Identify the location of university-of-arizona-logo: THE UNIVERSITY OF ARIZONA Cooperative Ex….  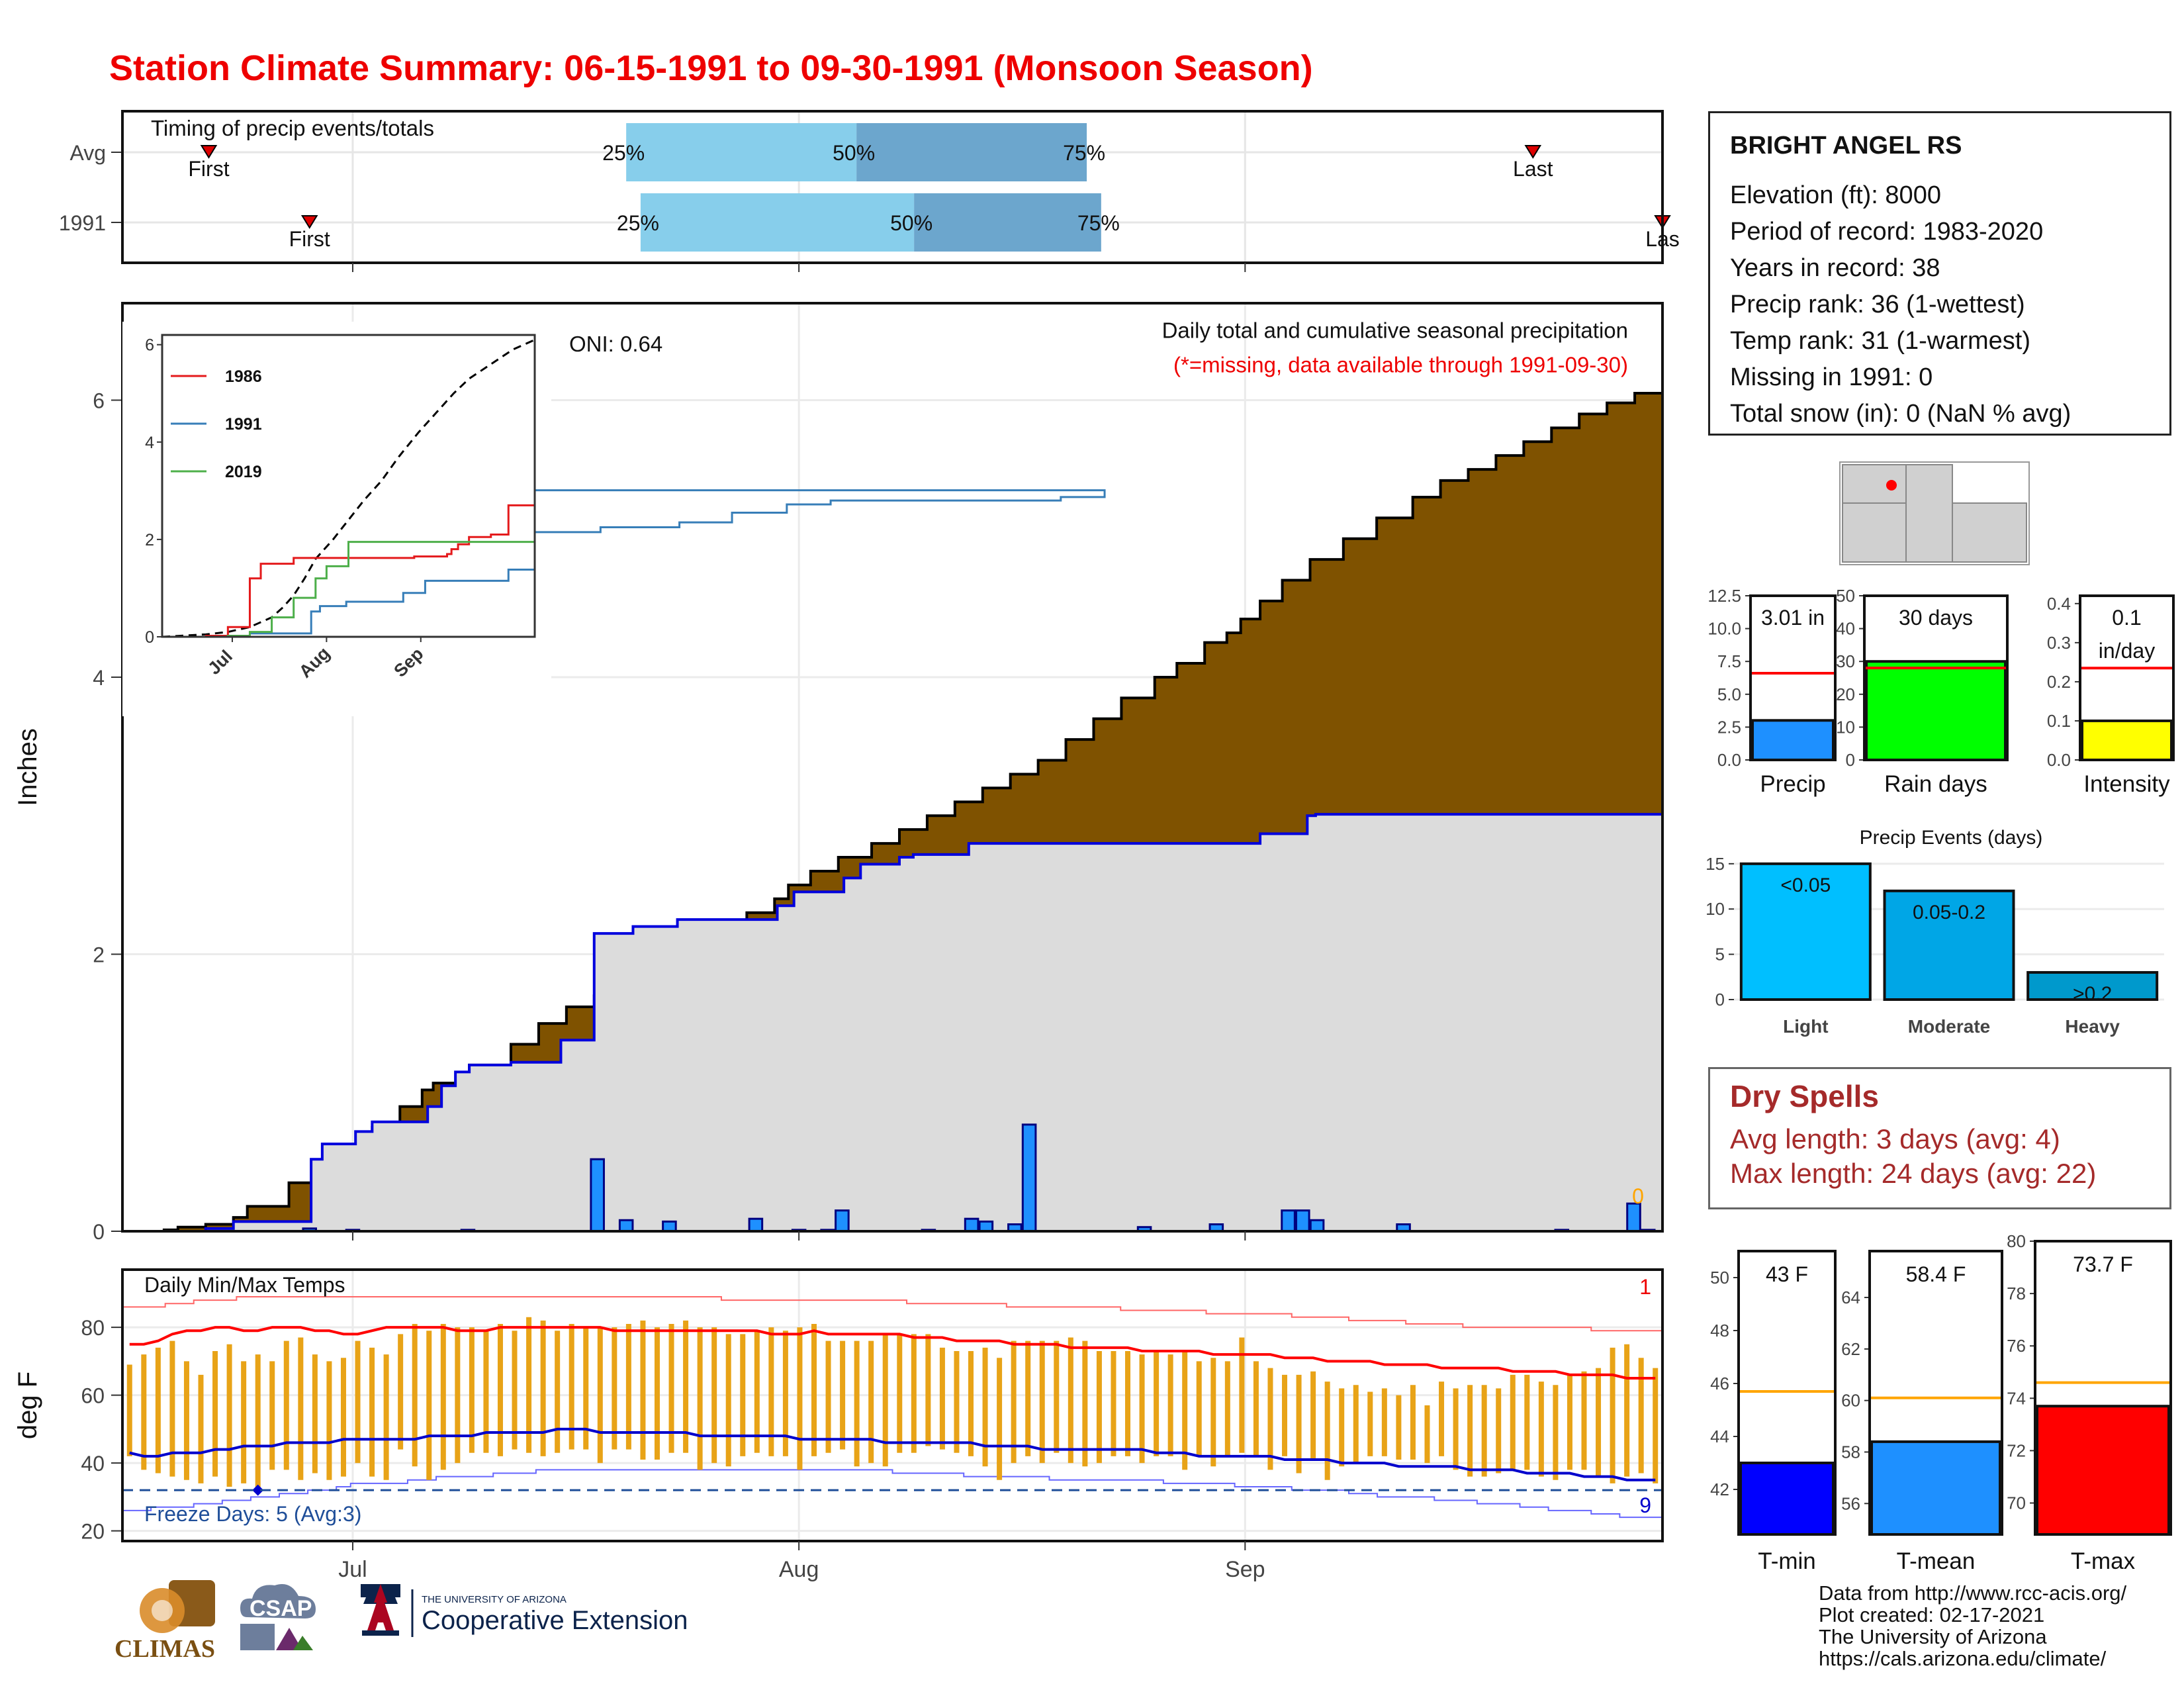
(524, 1610).